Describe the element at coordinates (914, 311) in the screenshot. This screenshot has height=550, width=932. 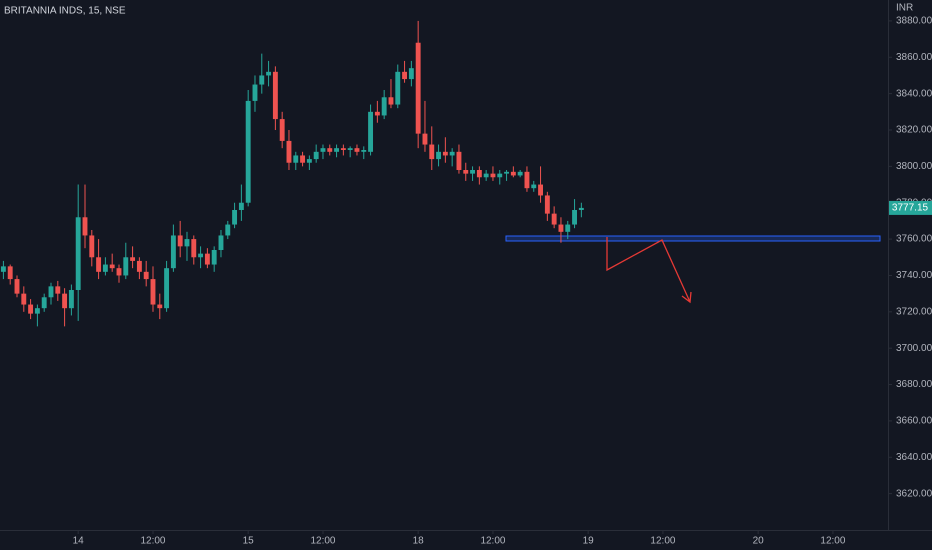
I see `y-tick-label: 3720.00` at that location.